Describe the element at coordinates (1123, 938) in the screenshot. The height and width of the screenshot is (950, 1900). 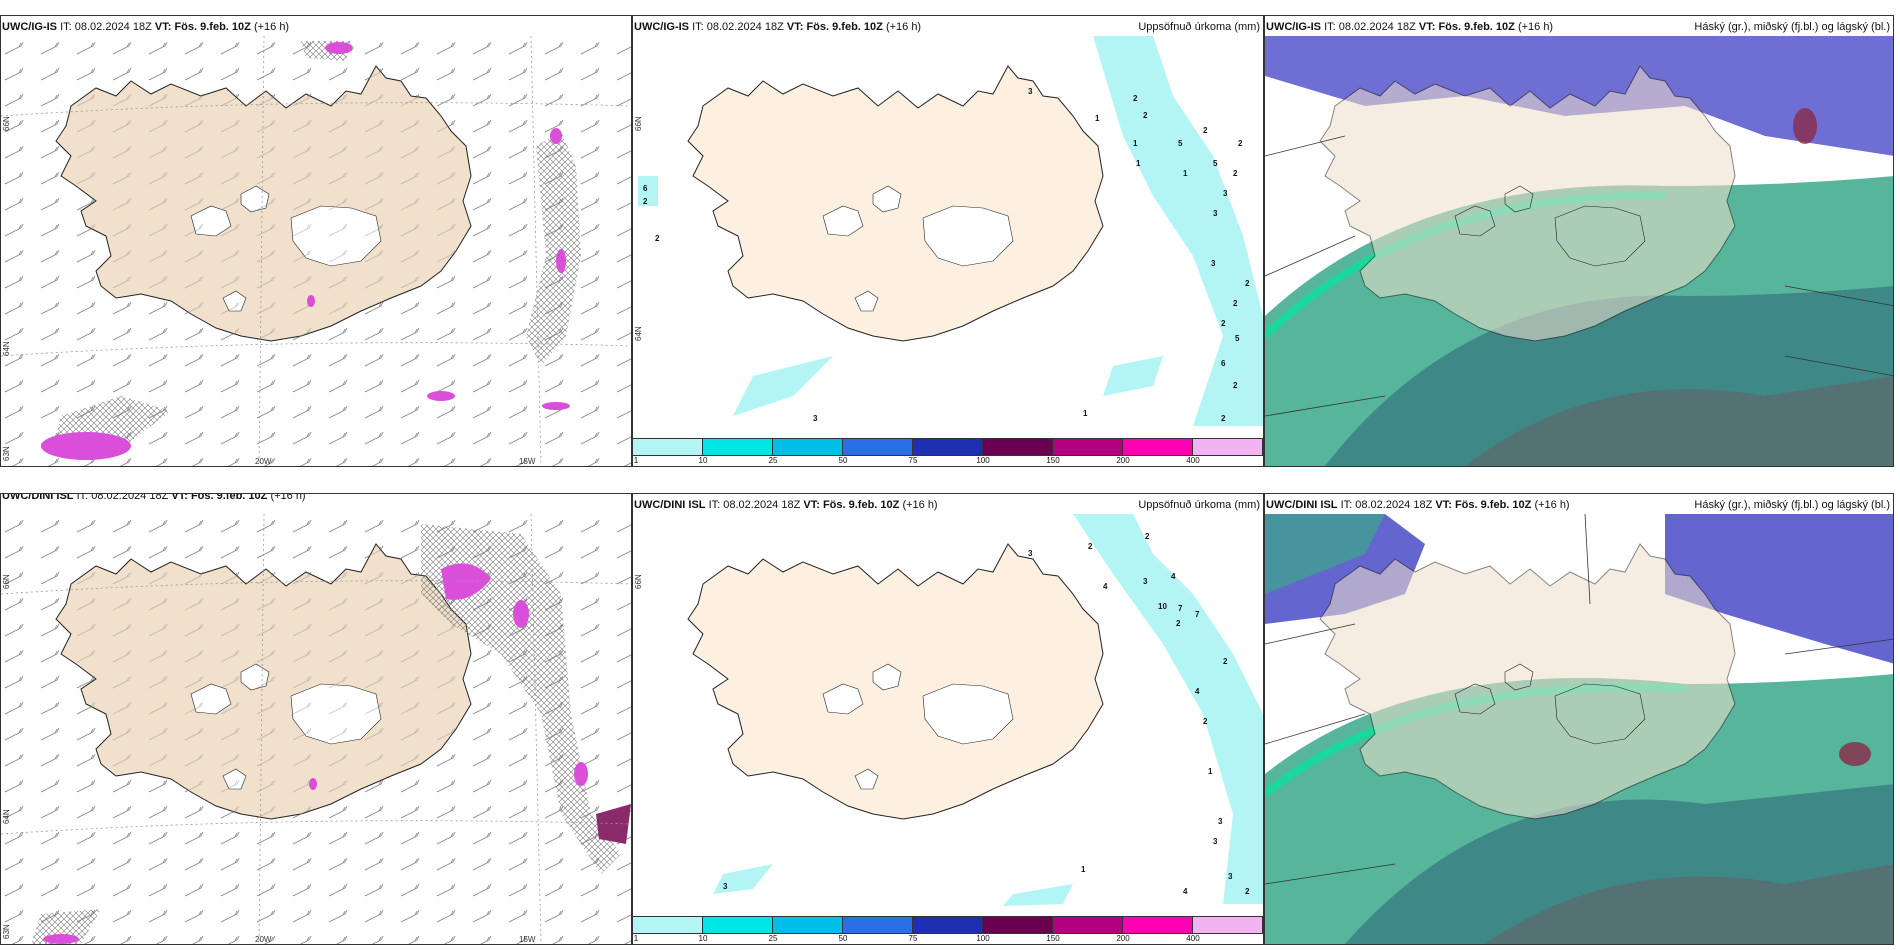
I see `legend-label: 200` at that location.